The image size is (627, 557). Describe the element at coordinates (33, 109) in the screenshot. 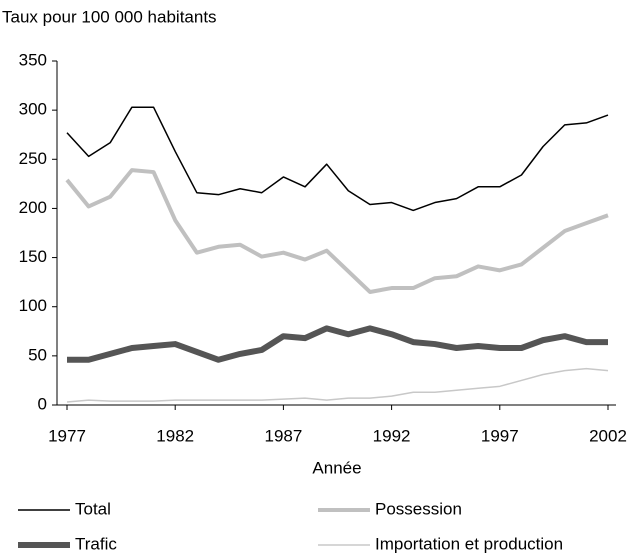

I see `y-tick-label: 300` at that location.